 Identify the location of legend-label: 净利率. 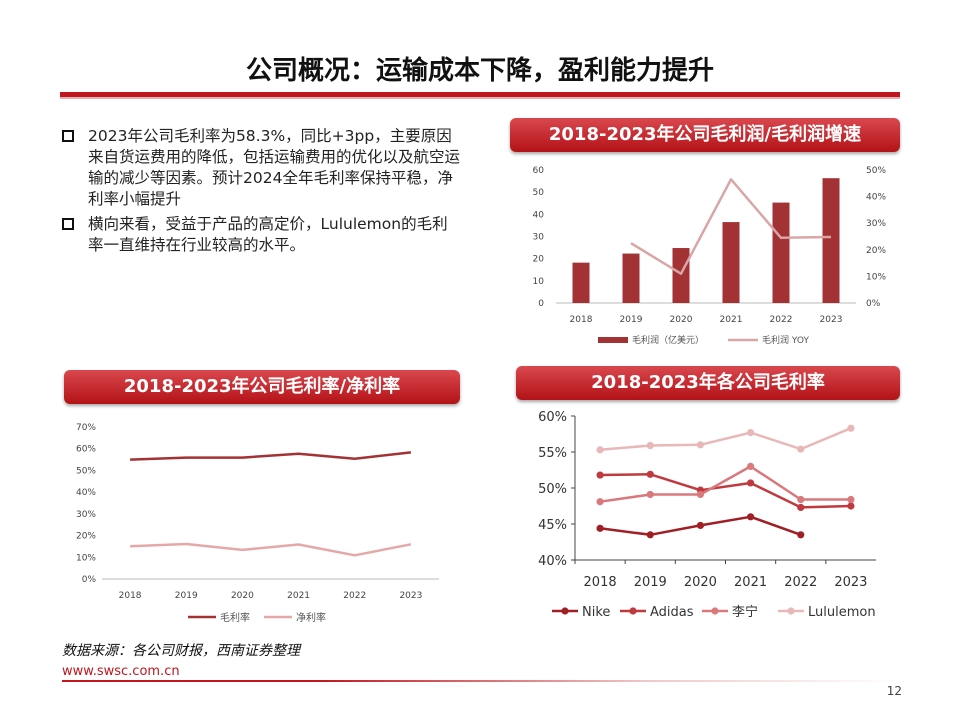
(311, 617).